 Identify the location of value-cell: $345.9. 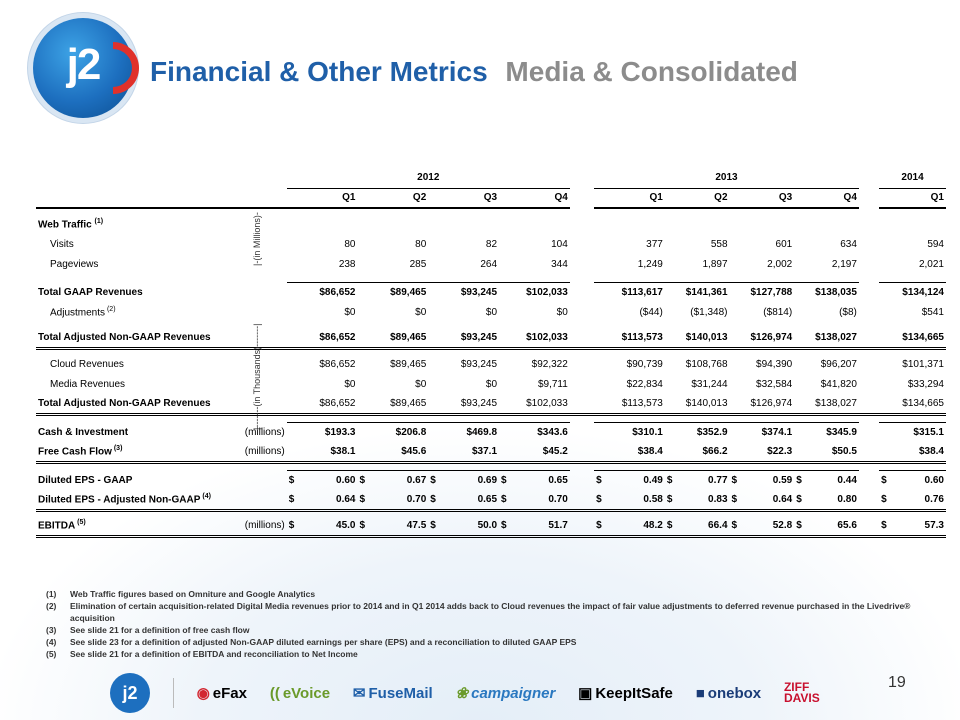
(832, 431).